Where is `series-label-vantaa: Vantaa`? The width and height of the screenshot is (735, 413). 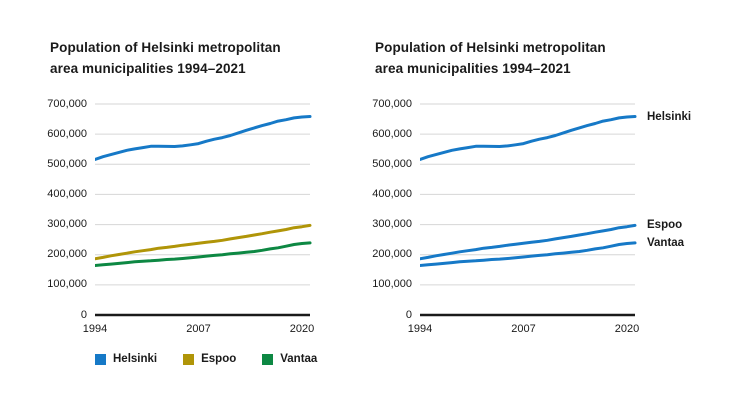 series-label-vantaa: Vantaa is located at coordinates (666, 242).